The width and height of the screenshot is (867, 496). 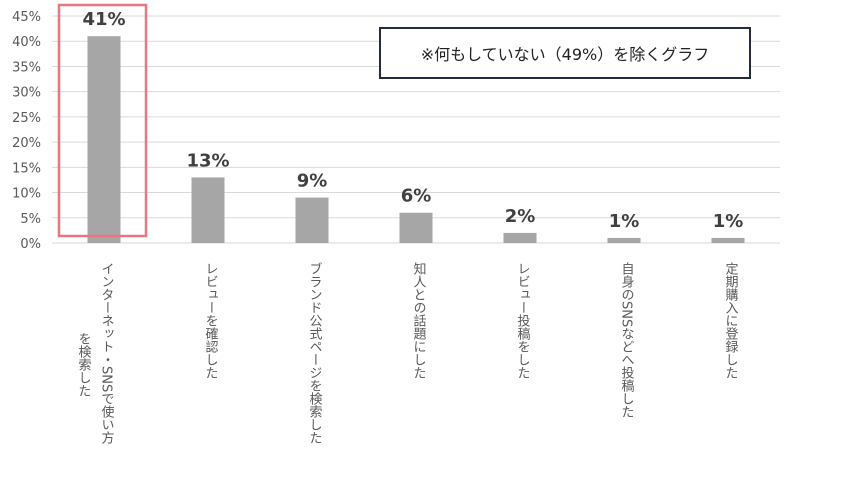 What do you see at coordinates (627, 340) in the screenshot?
I see `category-label: 自身のSNSなどへ投稿した` at bounding box center [627, 340].